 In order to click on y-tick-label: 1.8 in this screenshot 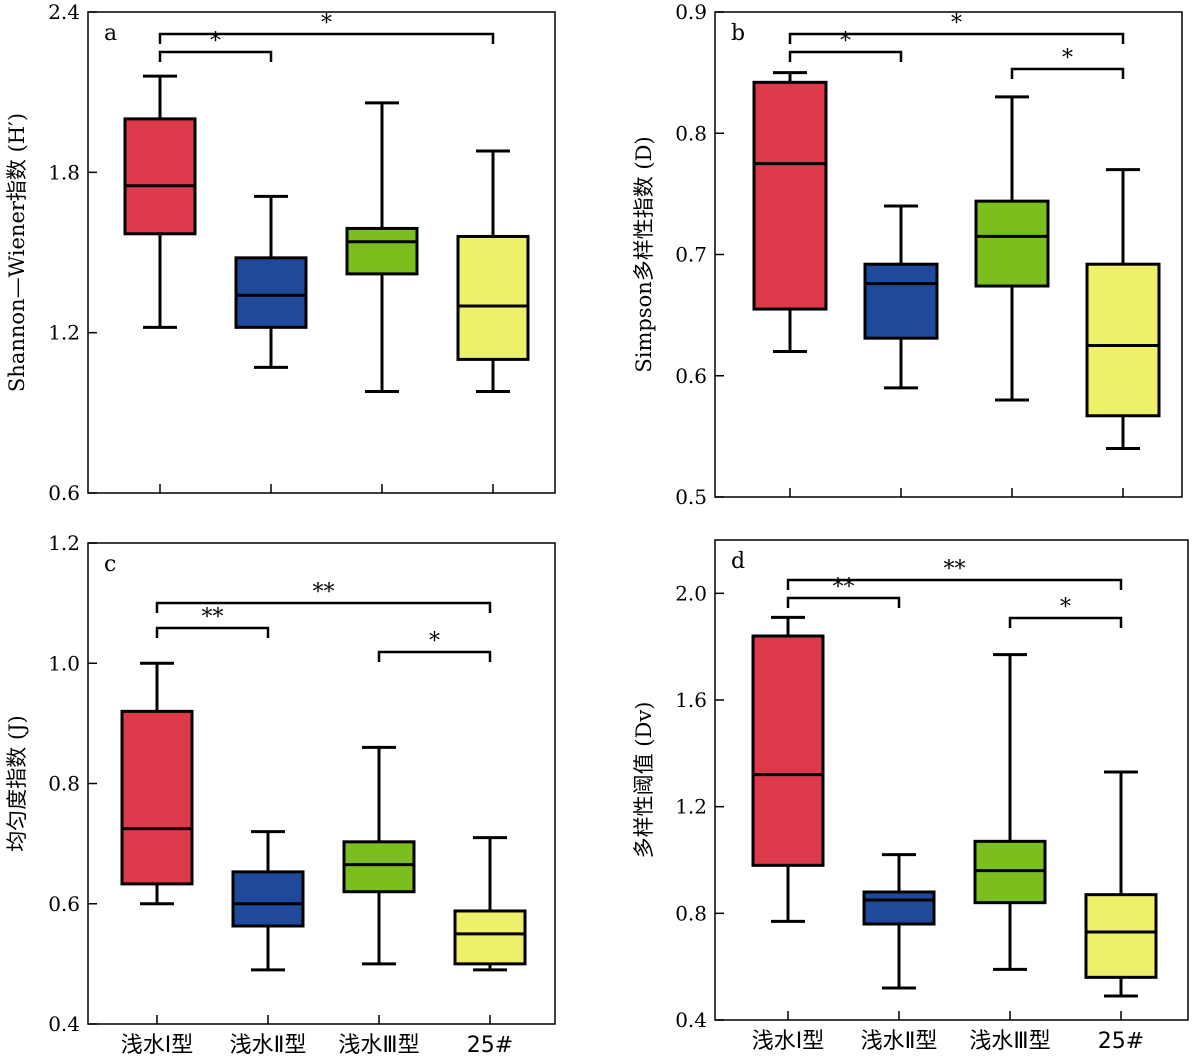, I will do `click(64, 172)`.